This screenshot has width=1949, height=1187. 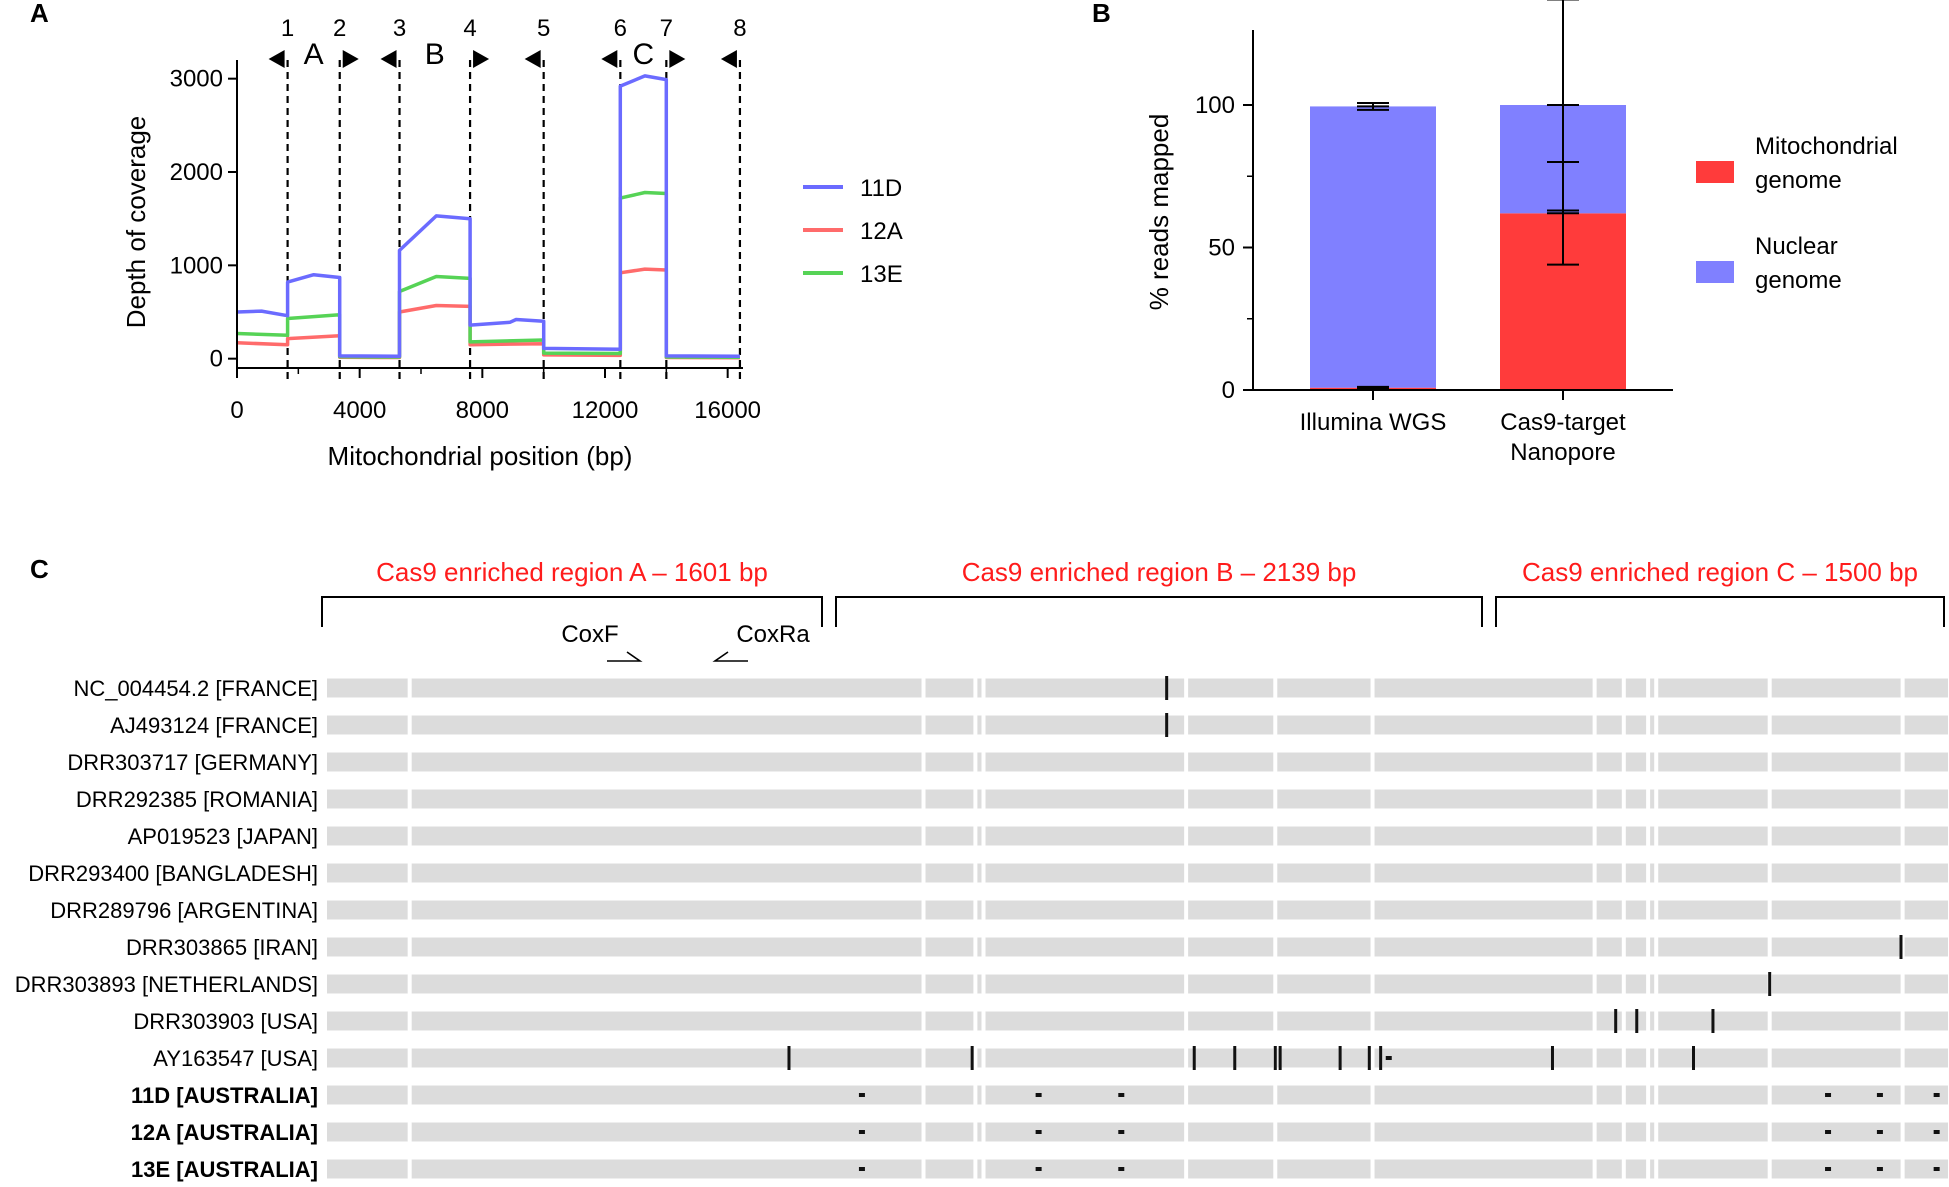 I want to click on sample-name: DRR293400 [BANGLADESH], so click(x=173, y=873).